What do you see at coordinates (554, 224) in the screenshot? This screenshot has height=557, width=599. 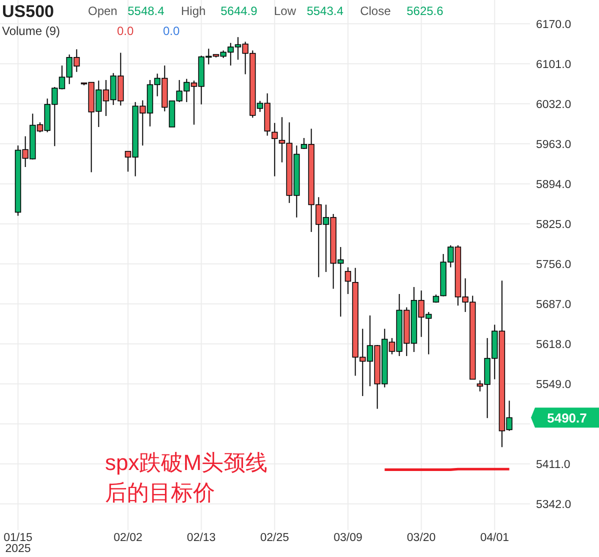 I see `y-tick-label: 5825.0` at bounding box center [554, 224].